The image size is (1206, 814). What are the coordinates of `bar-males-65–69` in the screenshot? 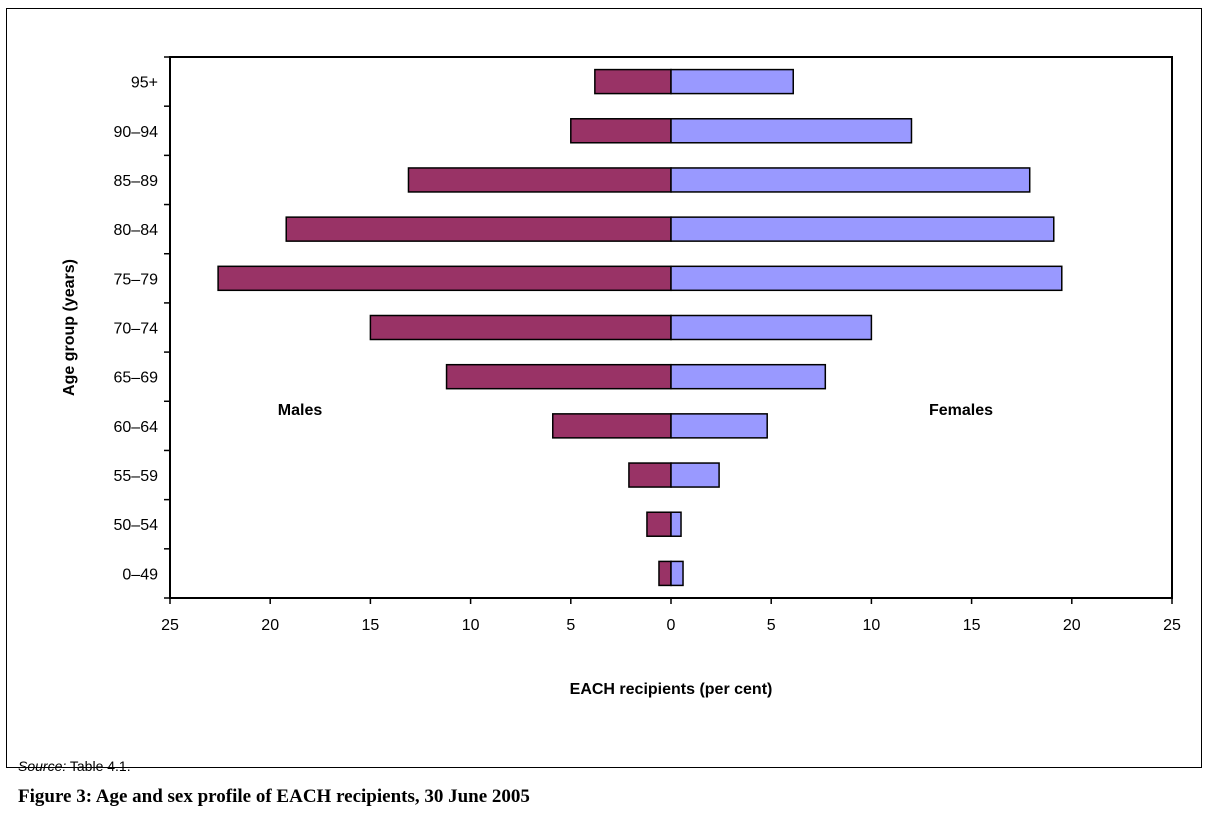 It's located at (558, 376).